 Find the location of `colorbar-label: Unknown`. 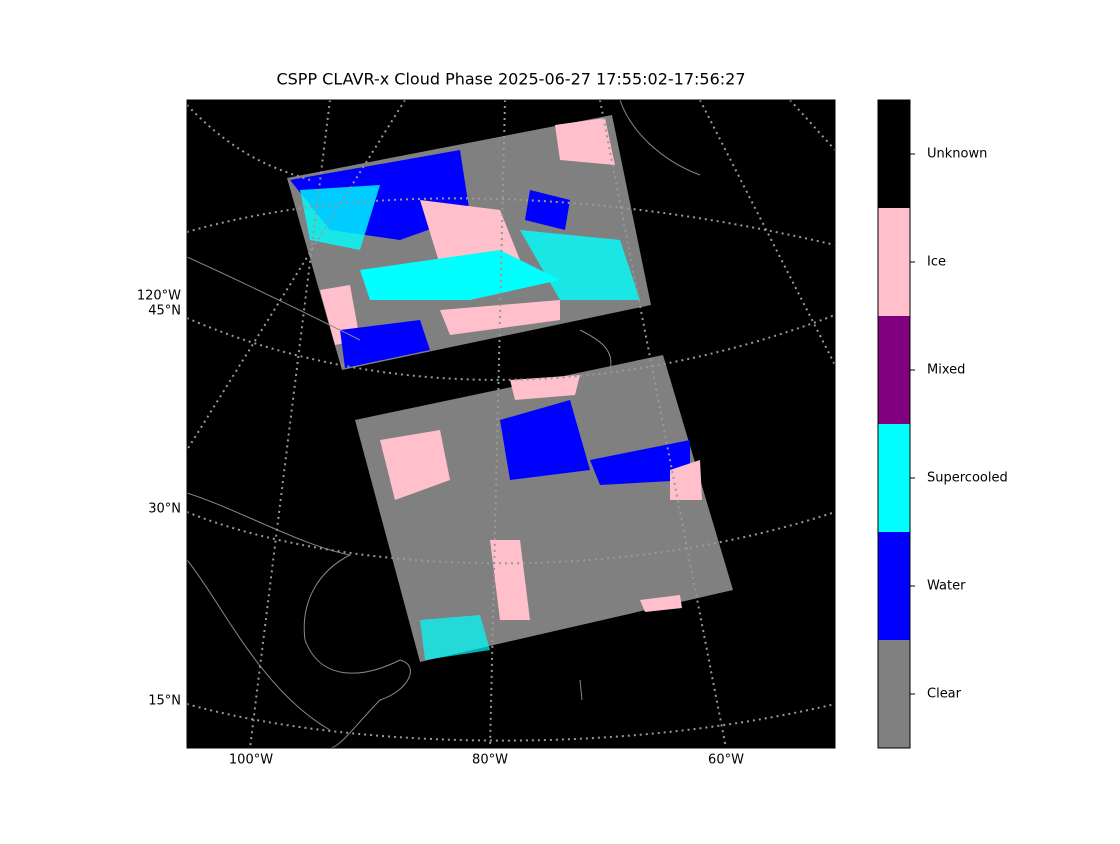

colorbar-label: Unknown is located at coordinates (957, 154).